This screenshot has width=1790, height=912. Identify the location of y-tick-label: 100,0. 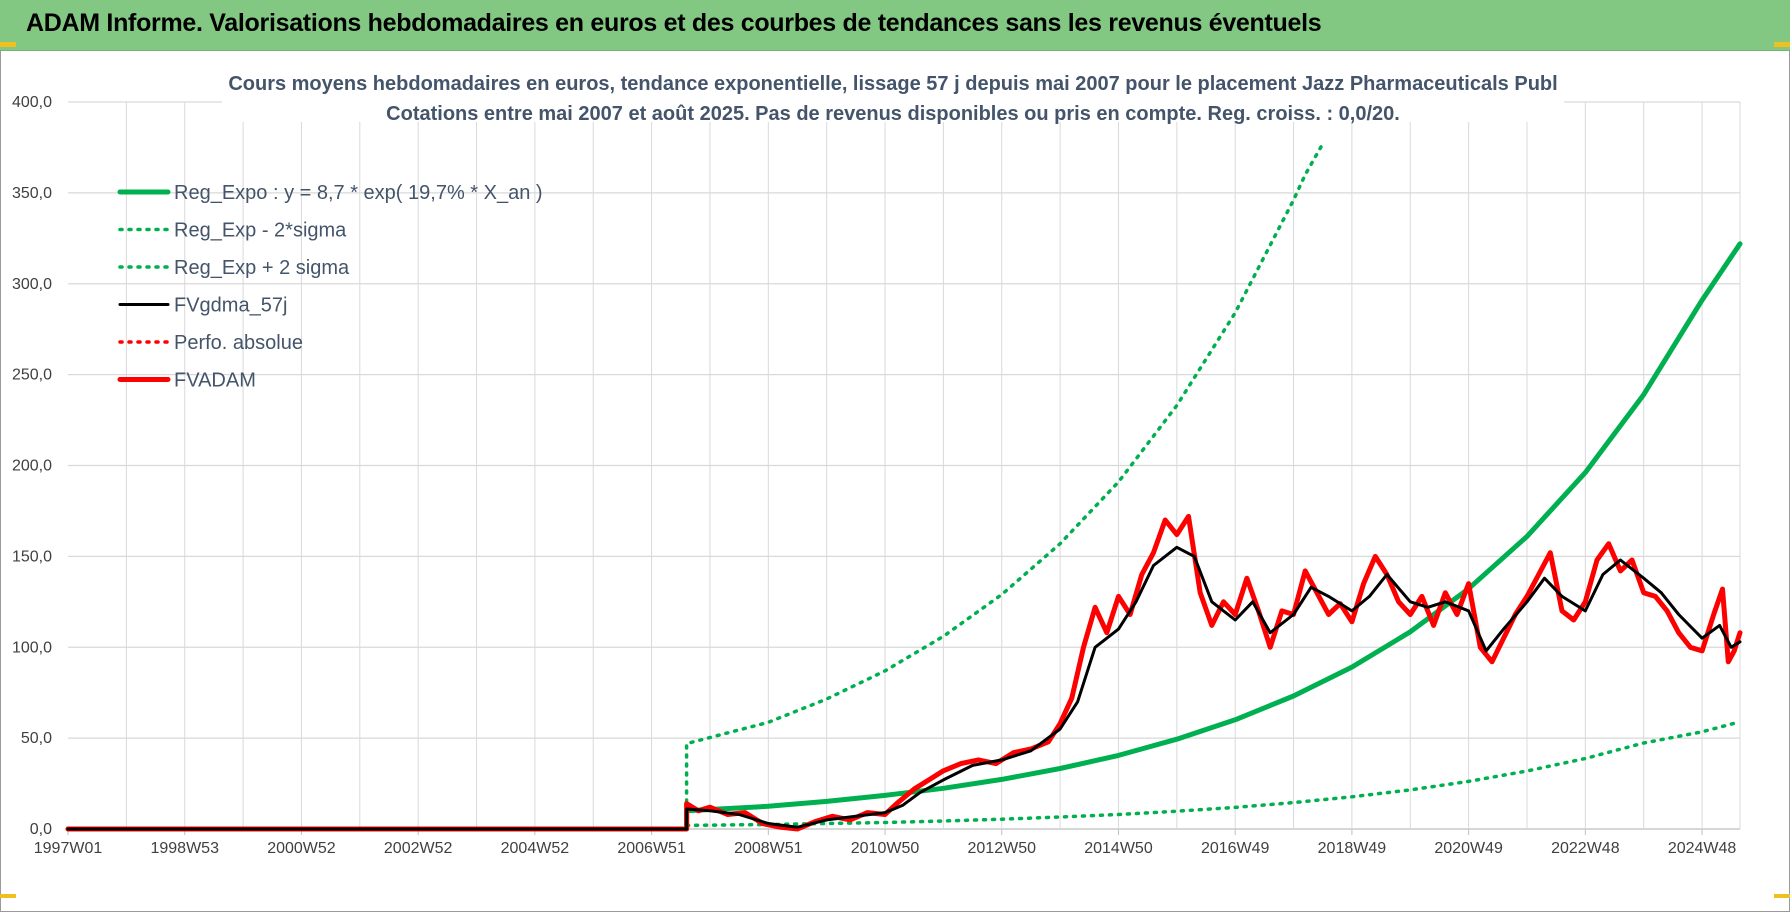
(32, 647).